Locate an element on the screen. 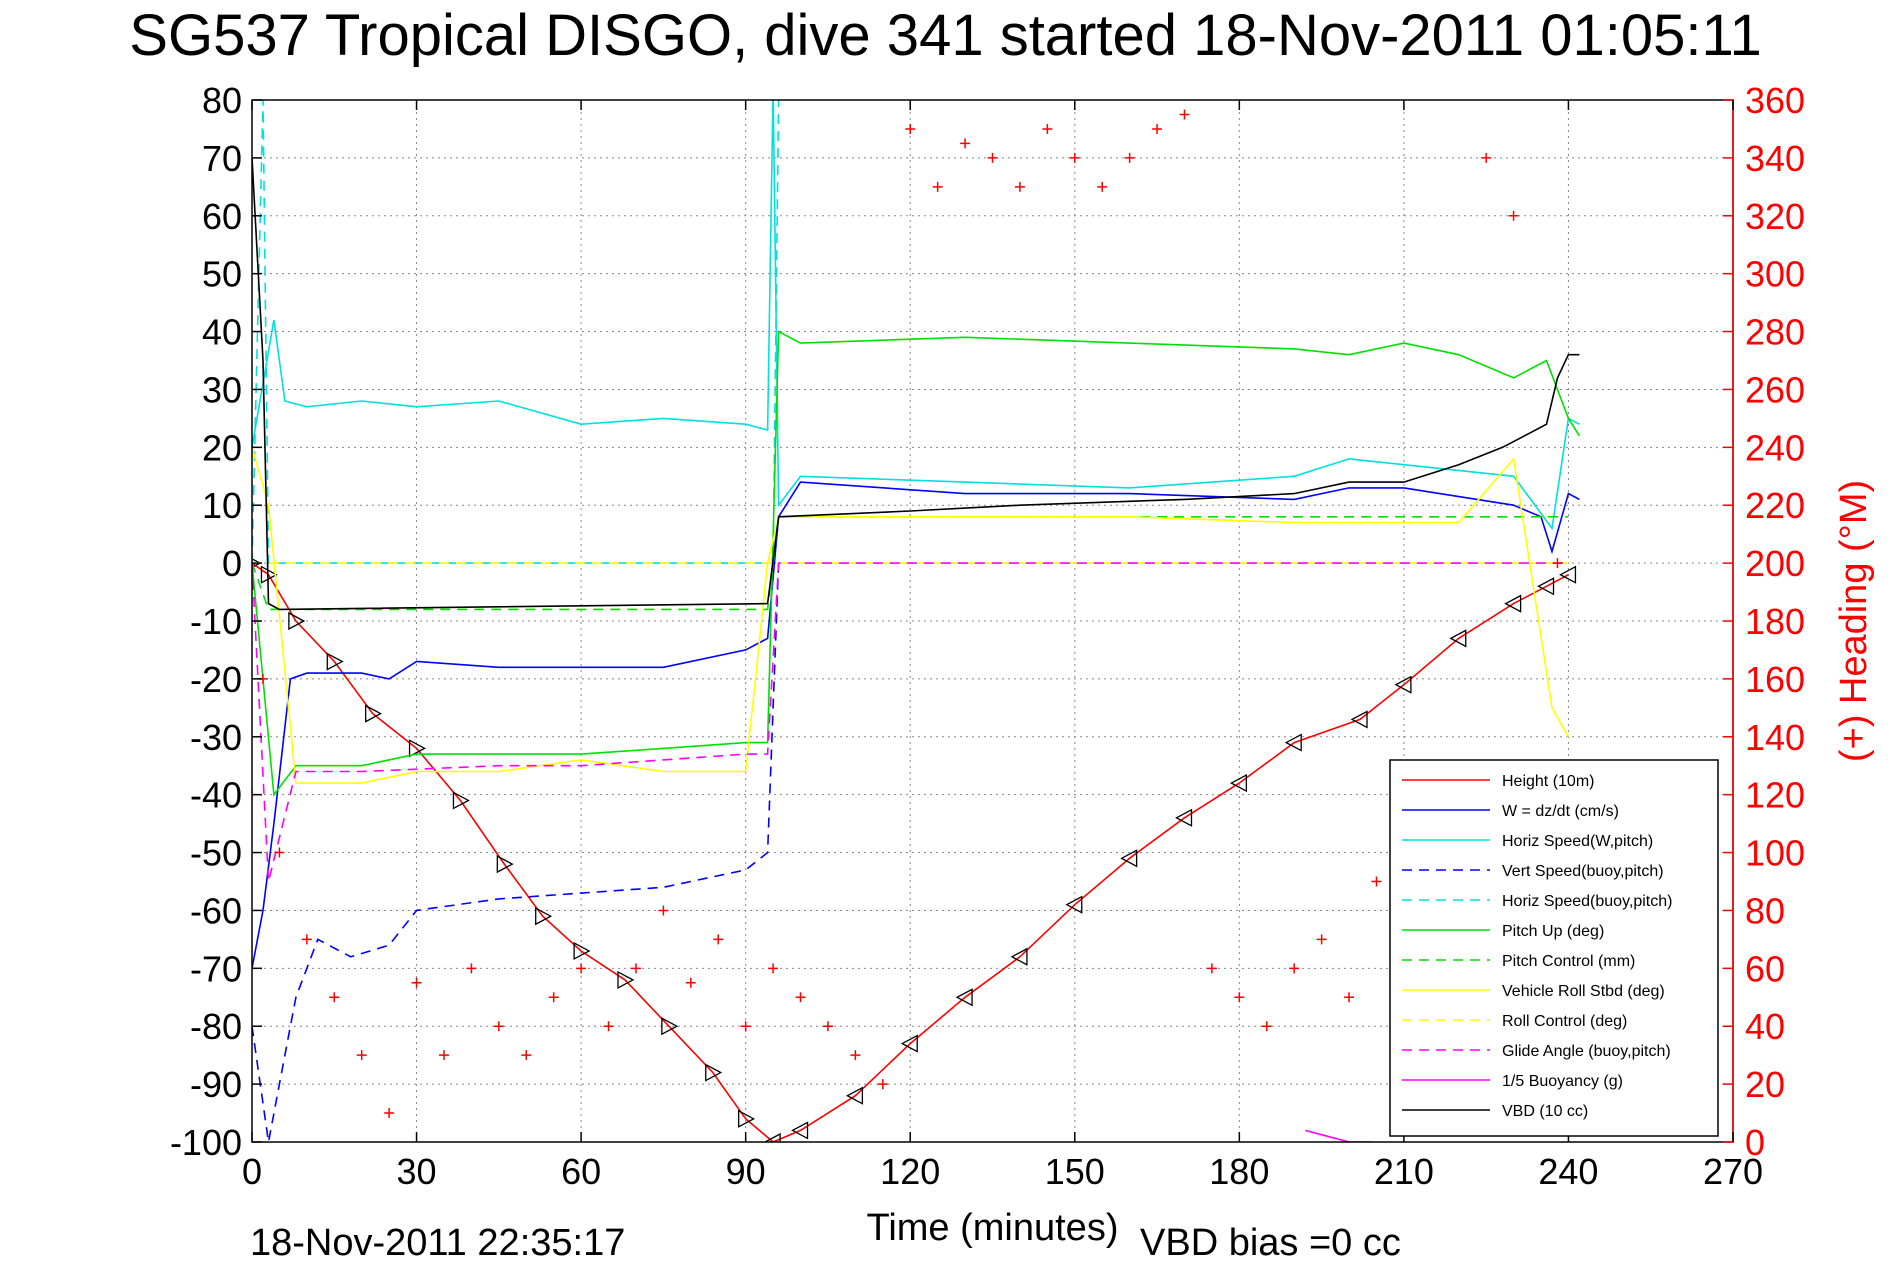  y-tick-label: -80 is located at coordinates (216, 1026).